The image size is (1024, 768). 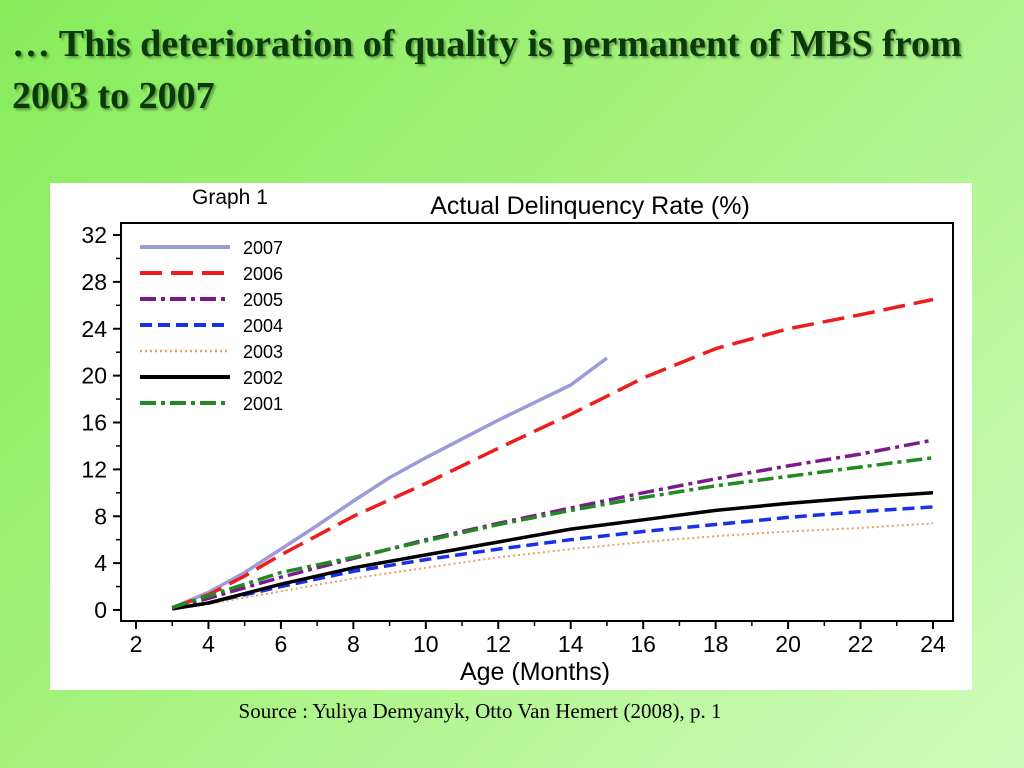 What do you see at coordinates (94, 235) in the screenshot?
I see `y-tick-label: 32` at bounding box center [94, 235].